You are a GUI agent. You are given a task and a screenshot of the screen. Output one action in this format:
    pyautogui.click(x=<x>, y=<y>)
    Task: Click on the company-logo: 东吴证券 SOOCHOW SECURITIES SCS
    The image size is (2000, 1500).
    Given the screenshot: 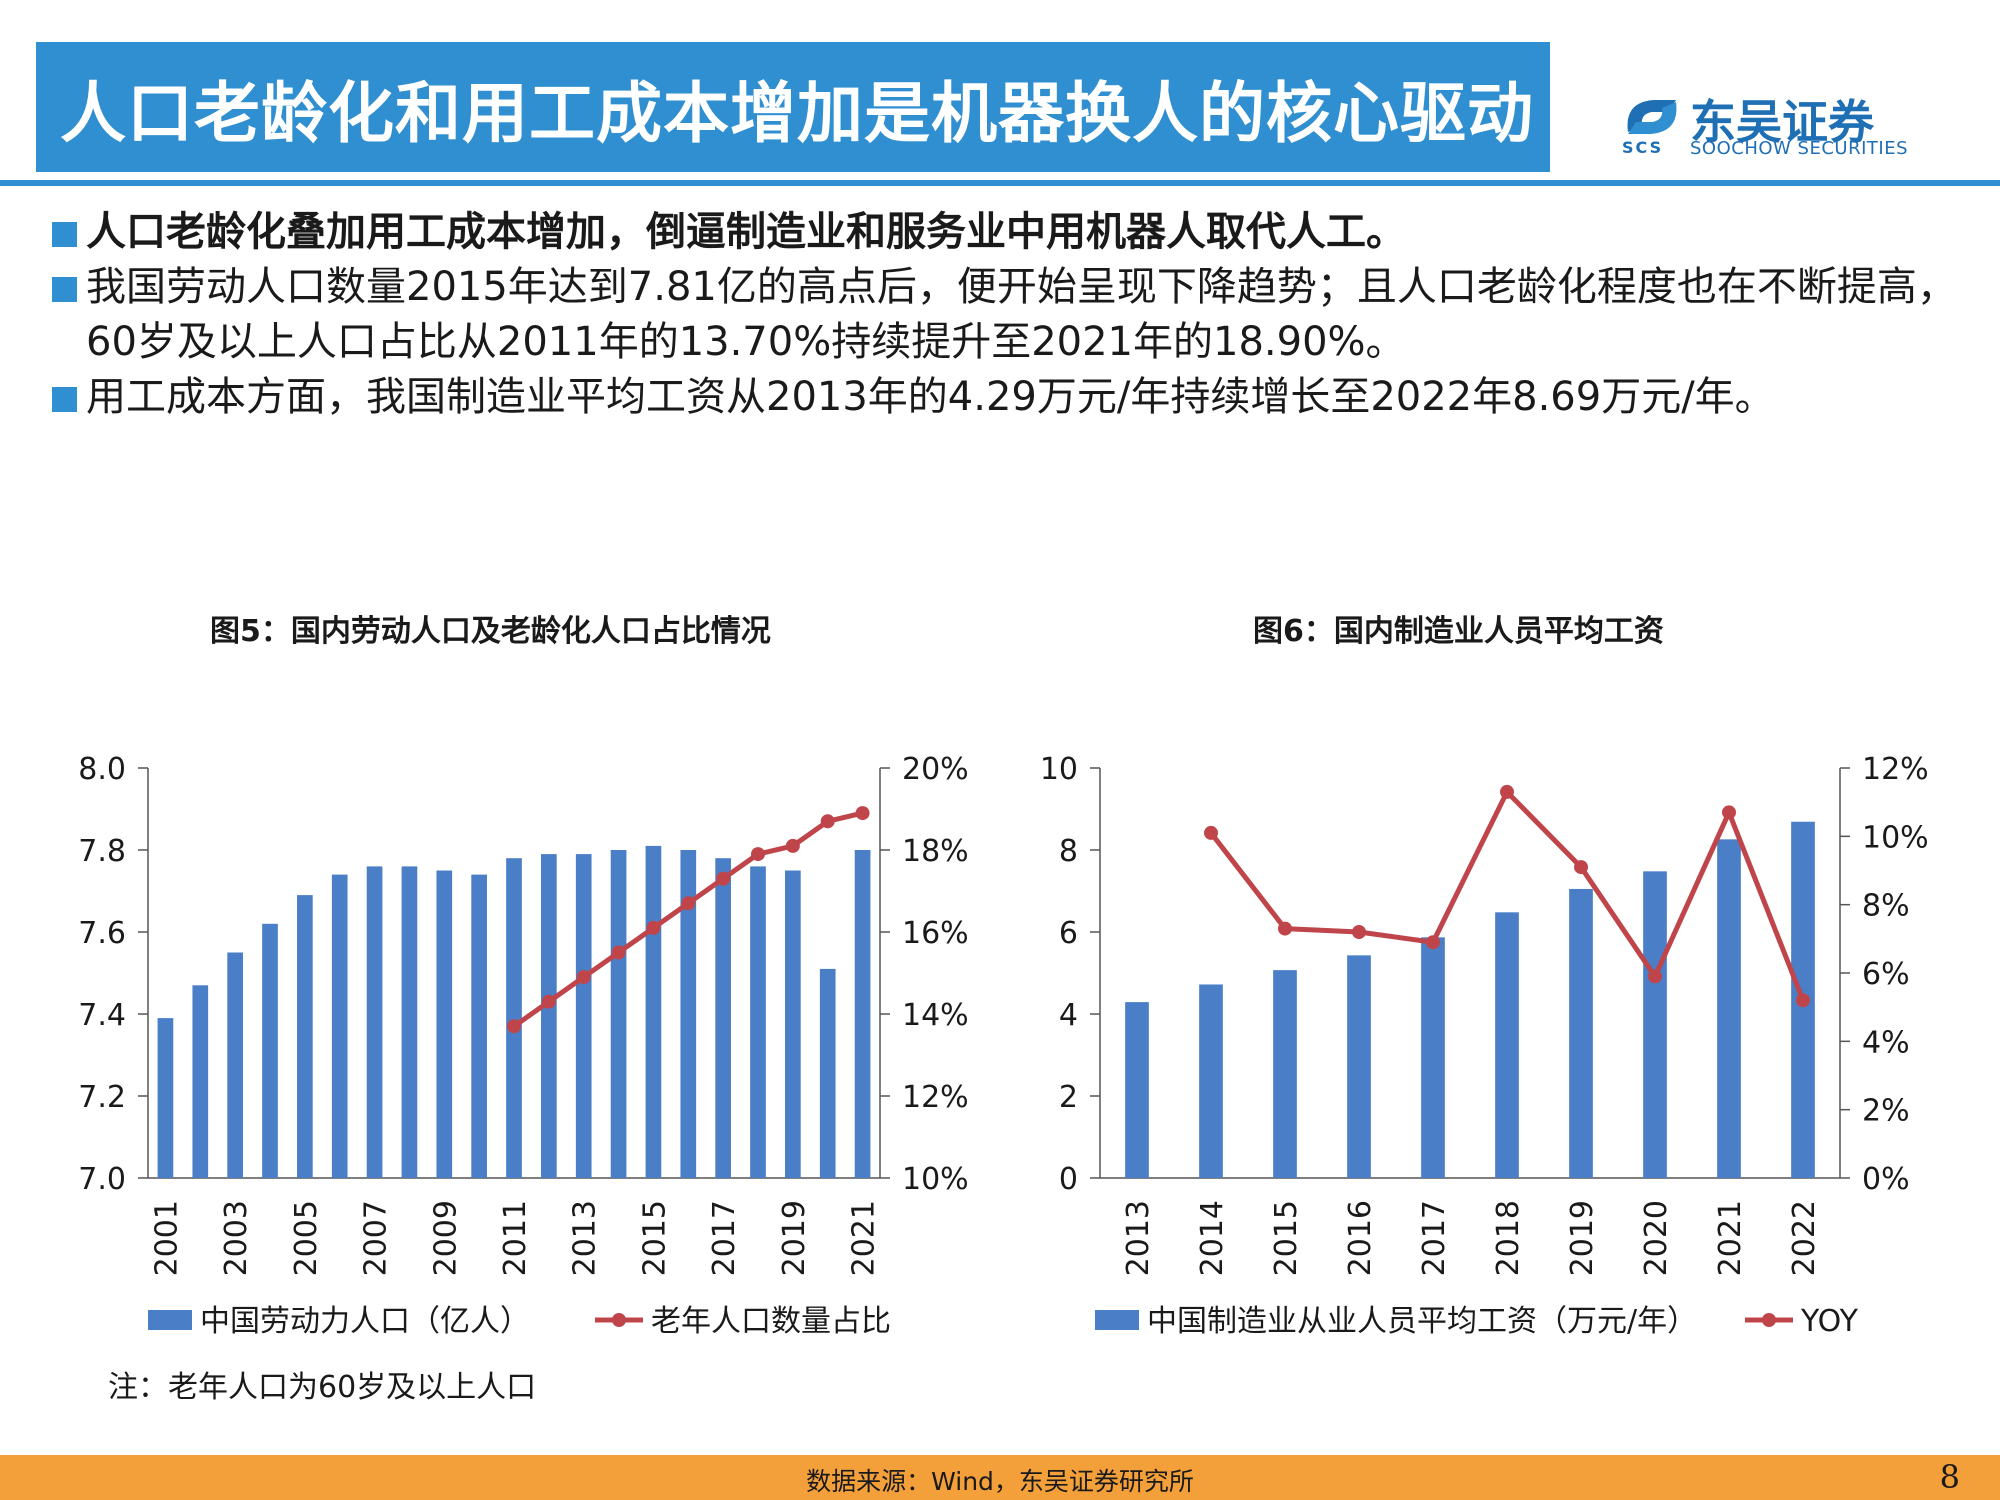 What is the action you would take?
    pyautogui.click(x=1764, y=124)
    